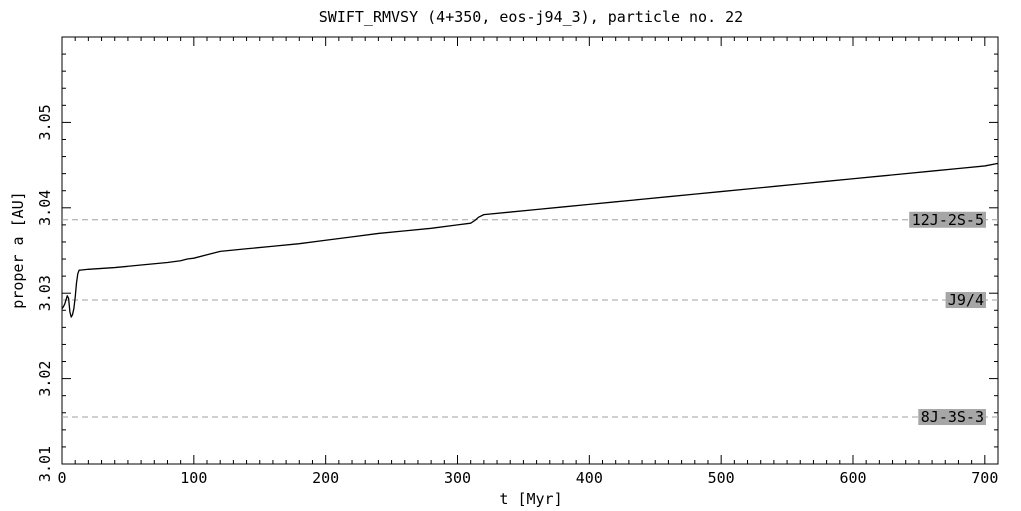 The height and width of the screenshot is (511, 1021). What do you see at coordinates (45, 122) in the screenshot?
I see `y-tick-label: 3.05` at bounding box center [45, 122].